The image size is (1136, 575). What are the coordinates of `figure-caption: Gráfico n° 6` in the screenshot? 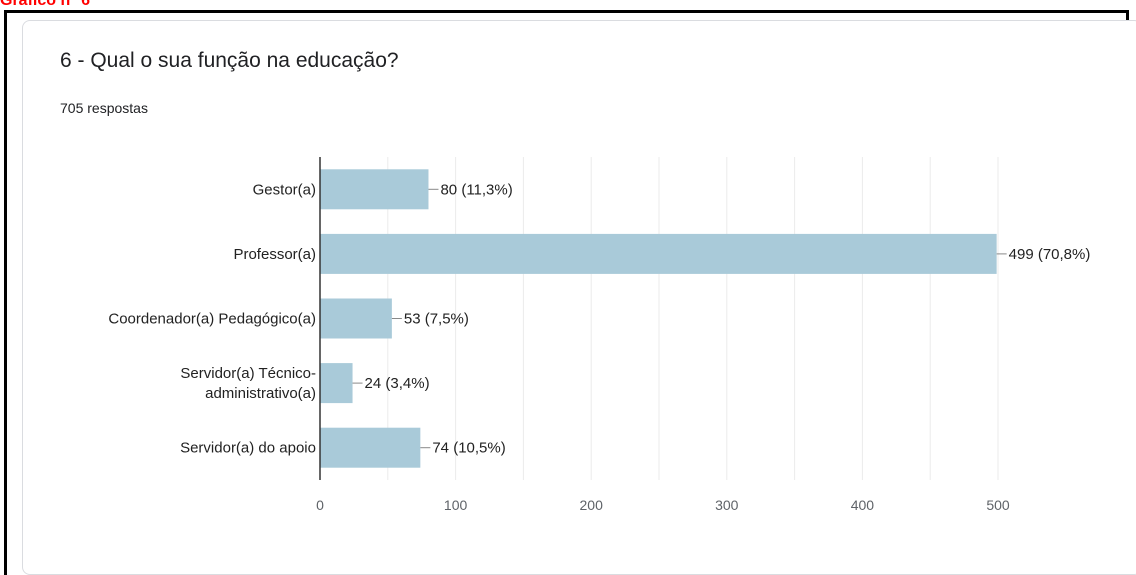 It's located at (45, 4).